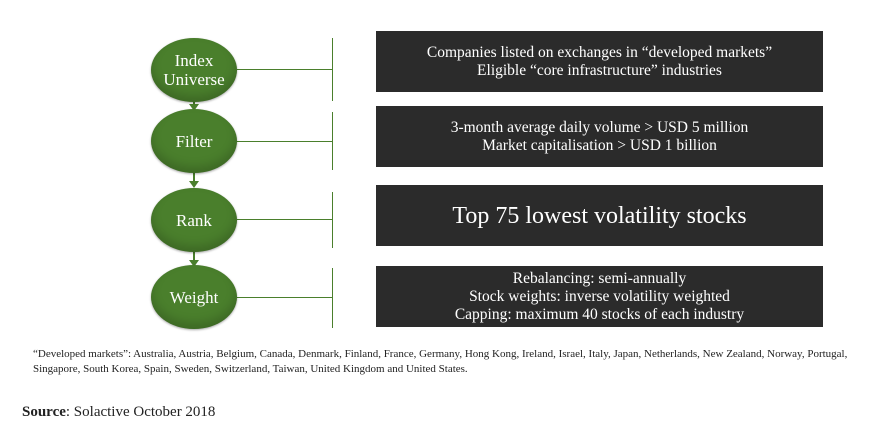  I want to click on step-circle-index-universe: Index Universe, so click(194, 70).